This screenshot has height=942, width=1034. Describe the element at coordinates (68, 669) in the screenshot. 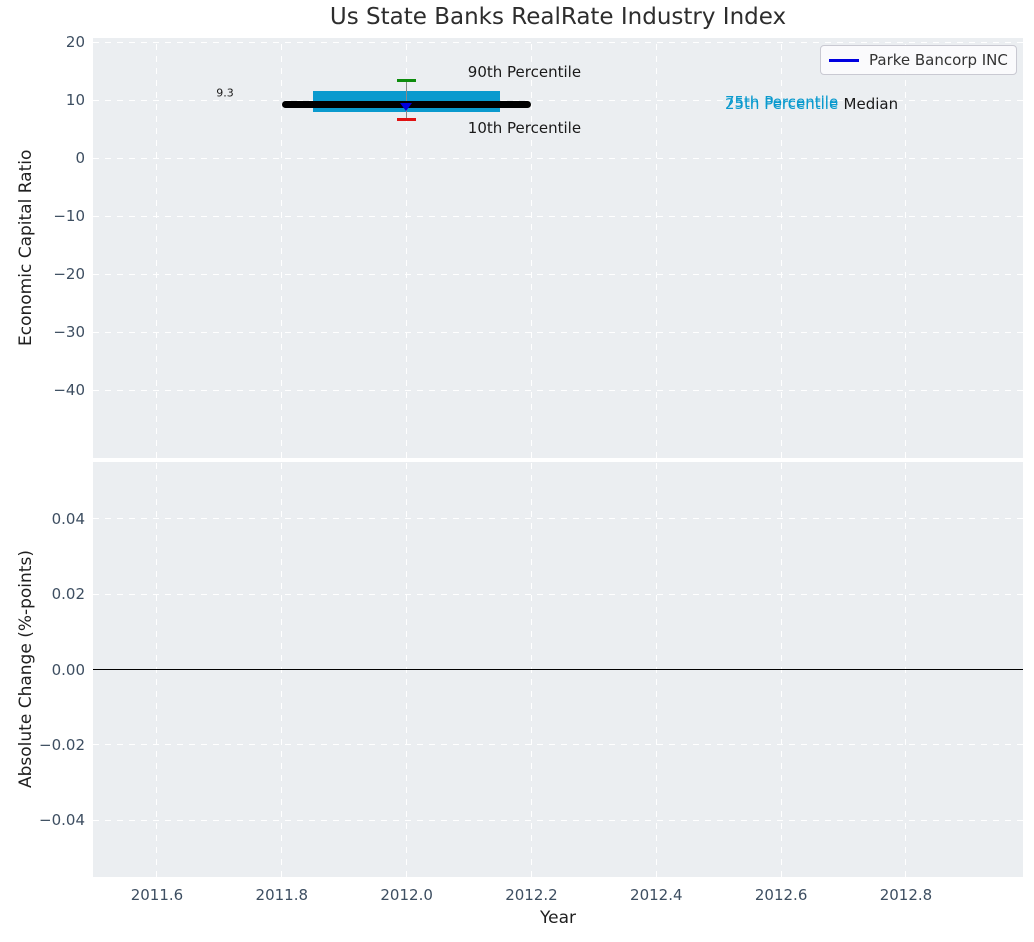

I see `y-tick-label: 0.00` at that location.